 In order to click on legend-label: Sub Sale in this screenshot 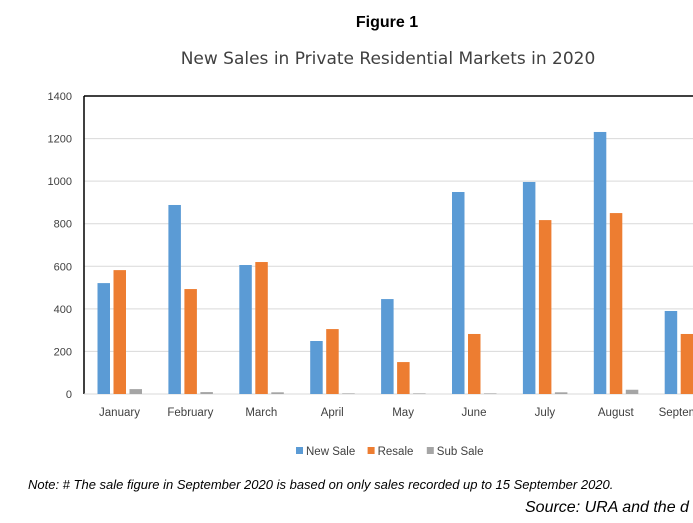, I will do `click(460, 452)`.